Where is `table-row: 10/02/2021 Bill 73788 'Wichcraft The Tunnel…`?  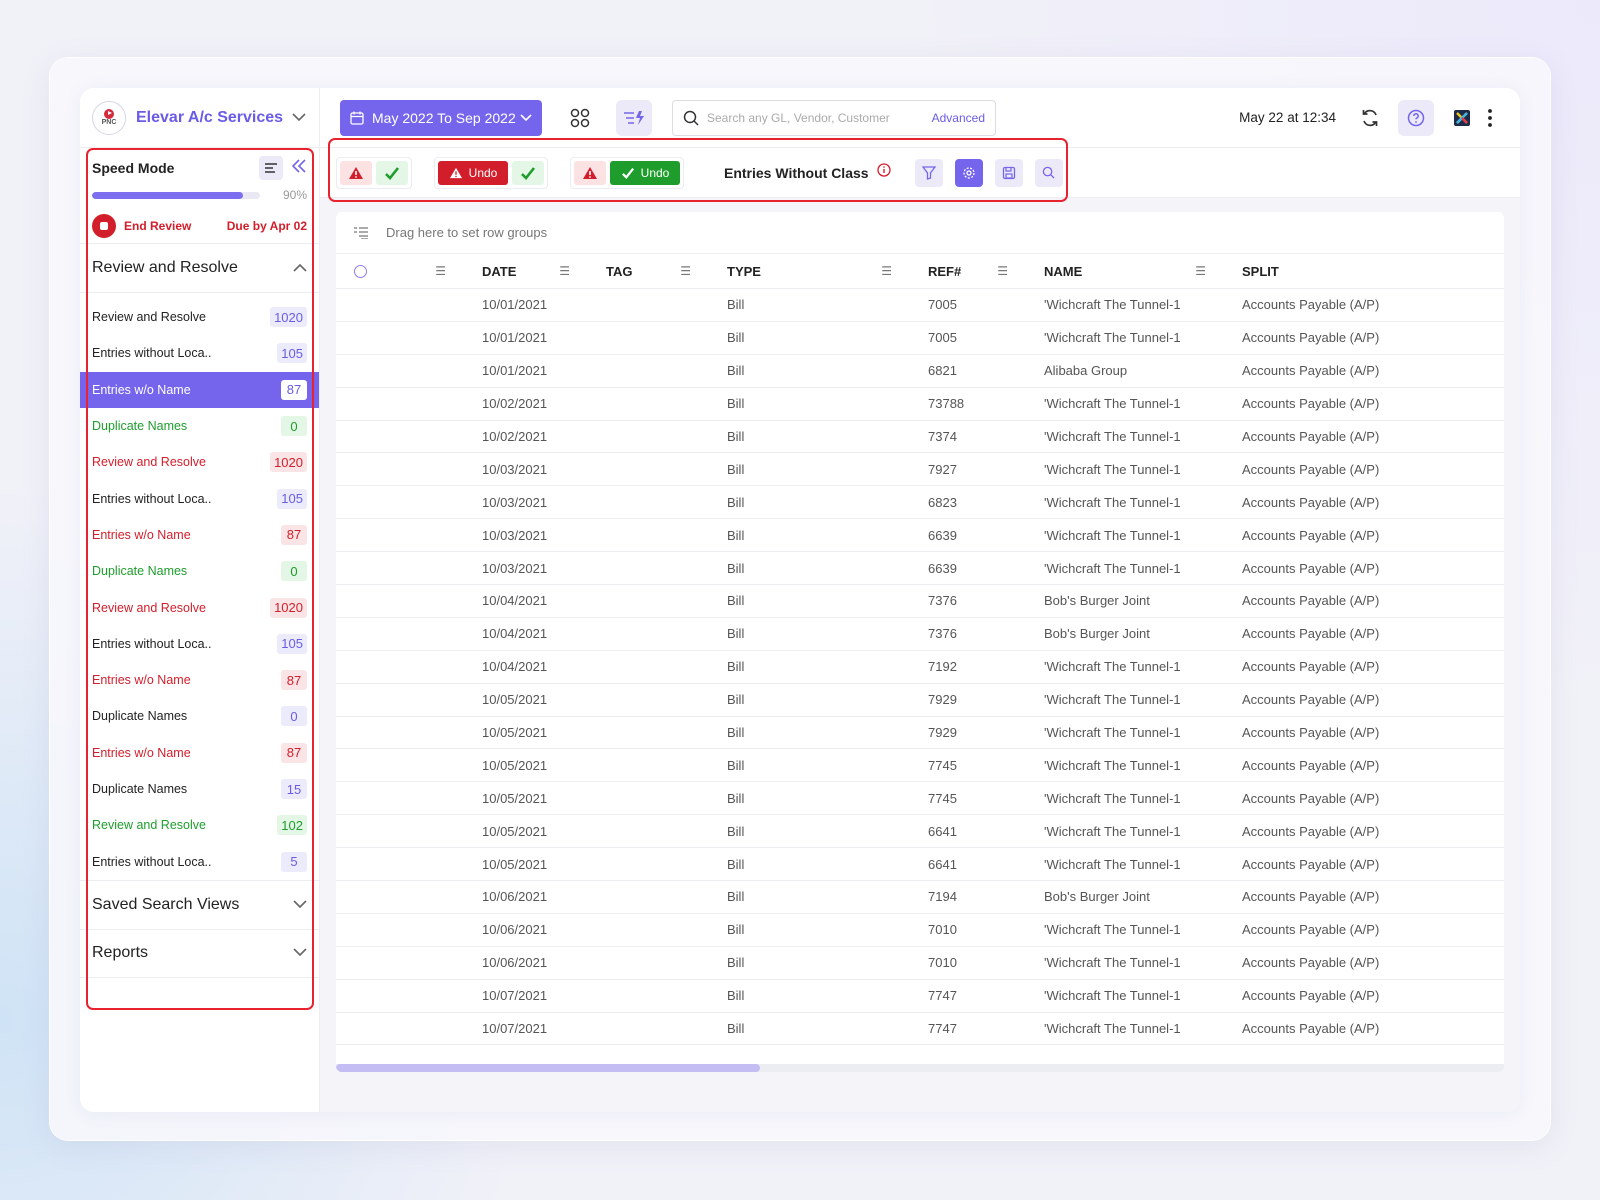 table-row: 10/02/2021 Bill 73788 'Wichcraft The Tunnel… is located at coordinates (920, 404).